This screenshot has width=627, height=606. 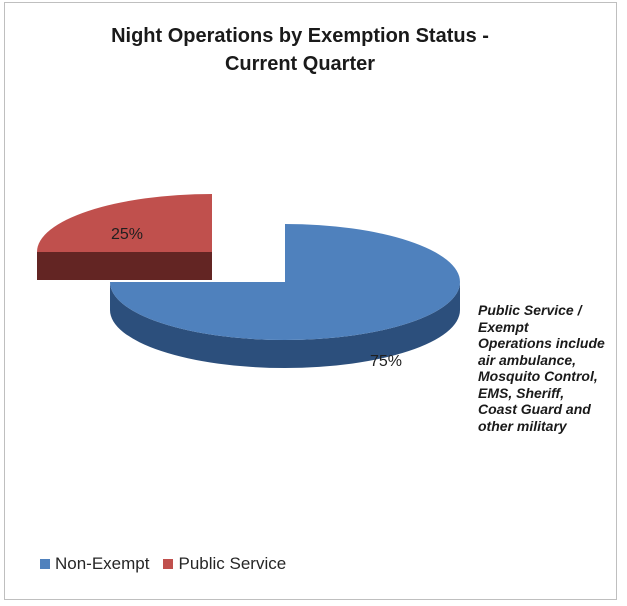 I want to click on public-service-slice, so click(x=124, y=223).